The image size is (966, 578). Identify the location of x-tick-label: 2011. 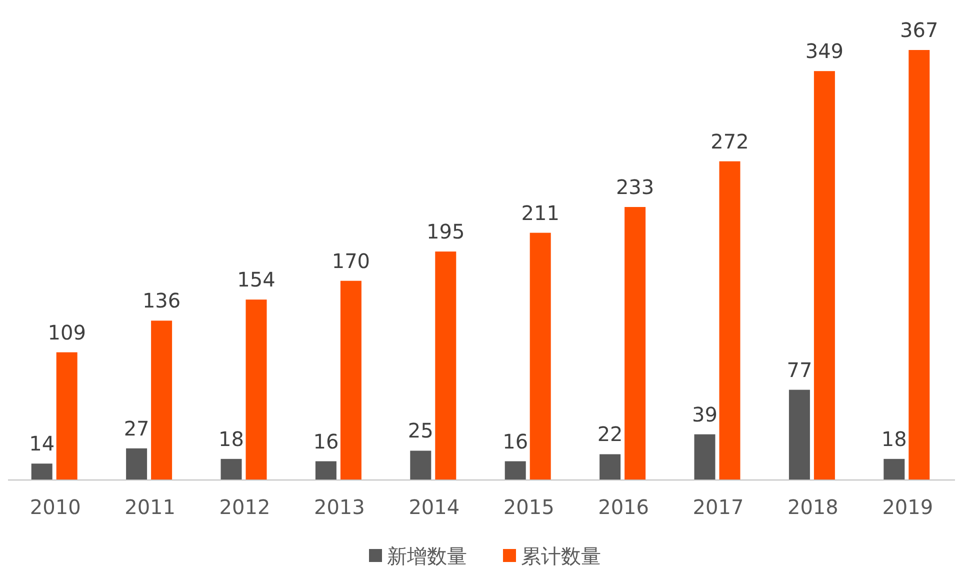
(150, 507).